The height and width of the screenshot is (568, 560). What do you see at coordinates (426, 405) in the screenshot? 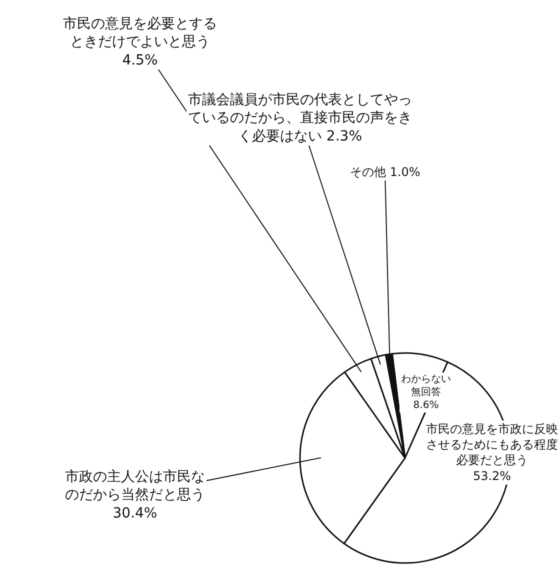
I see `data-label: 8.6%` at bounding box center [426, 405].